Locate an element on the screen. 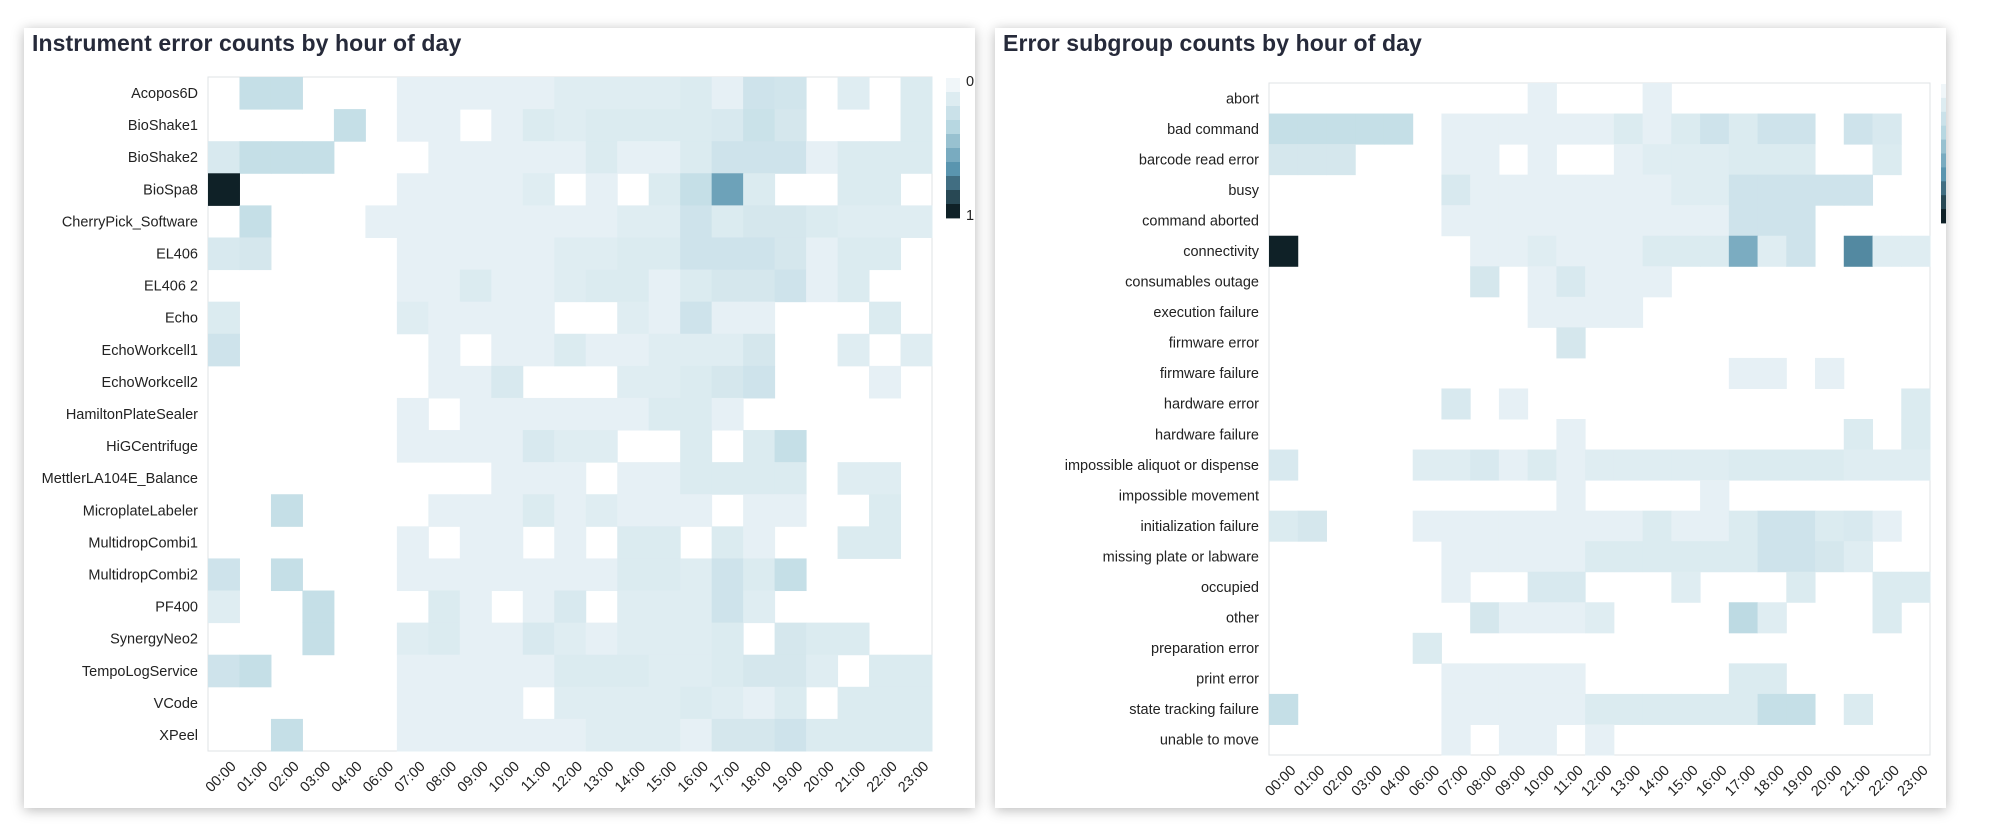 The height and width of the screenshot is (840, 2000). y-tick-label: EL406 is located at coordinates (177, 255).